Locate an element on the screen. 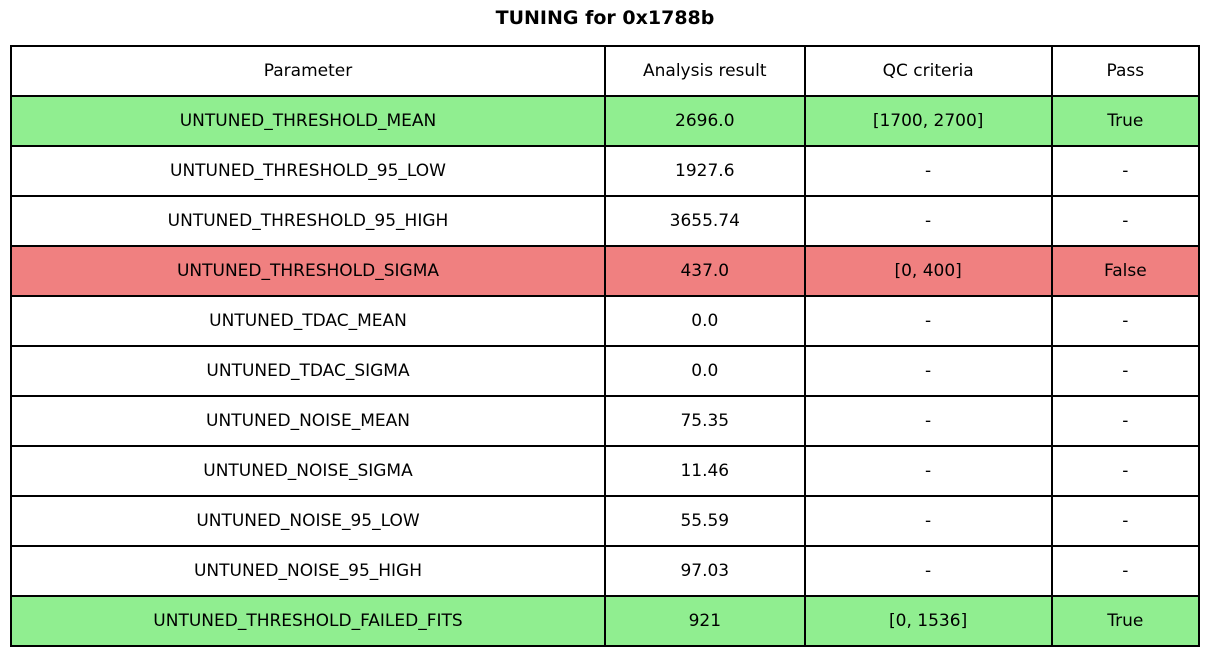 Image resolution: width=1210 pixels, height=655 pixels. table-row: UNTUNED_NOISE_95_HIGH 97.03 - - is located at coordinates (605, 571).